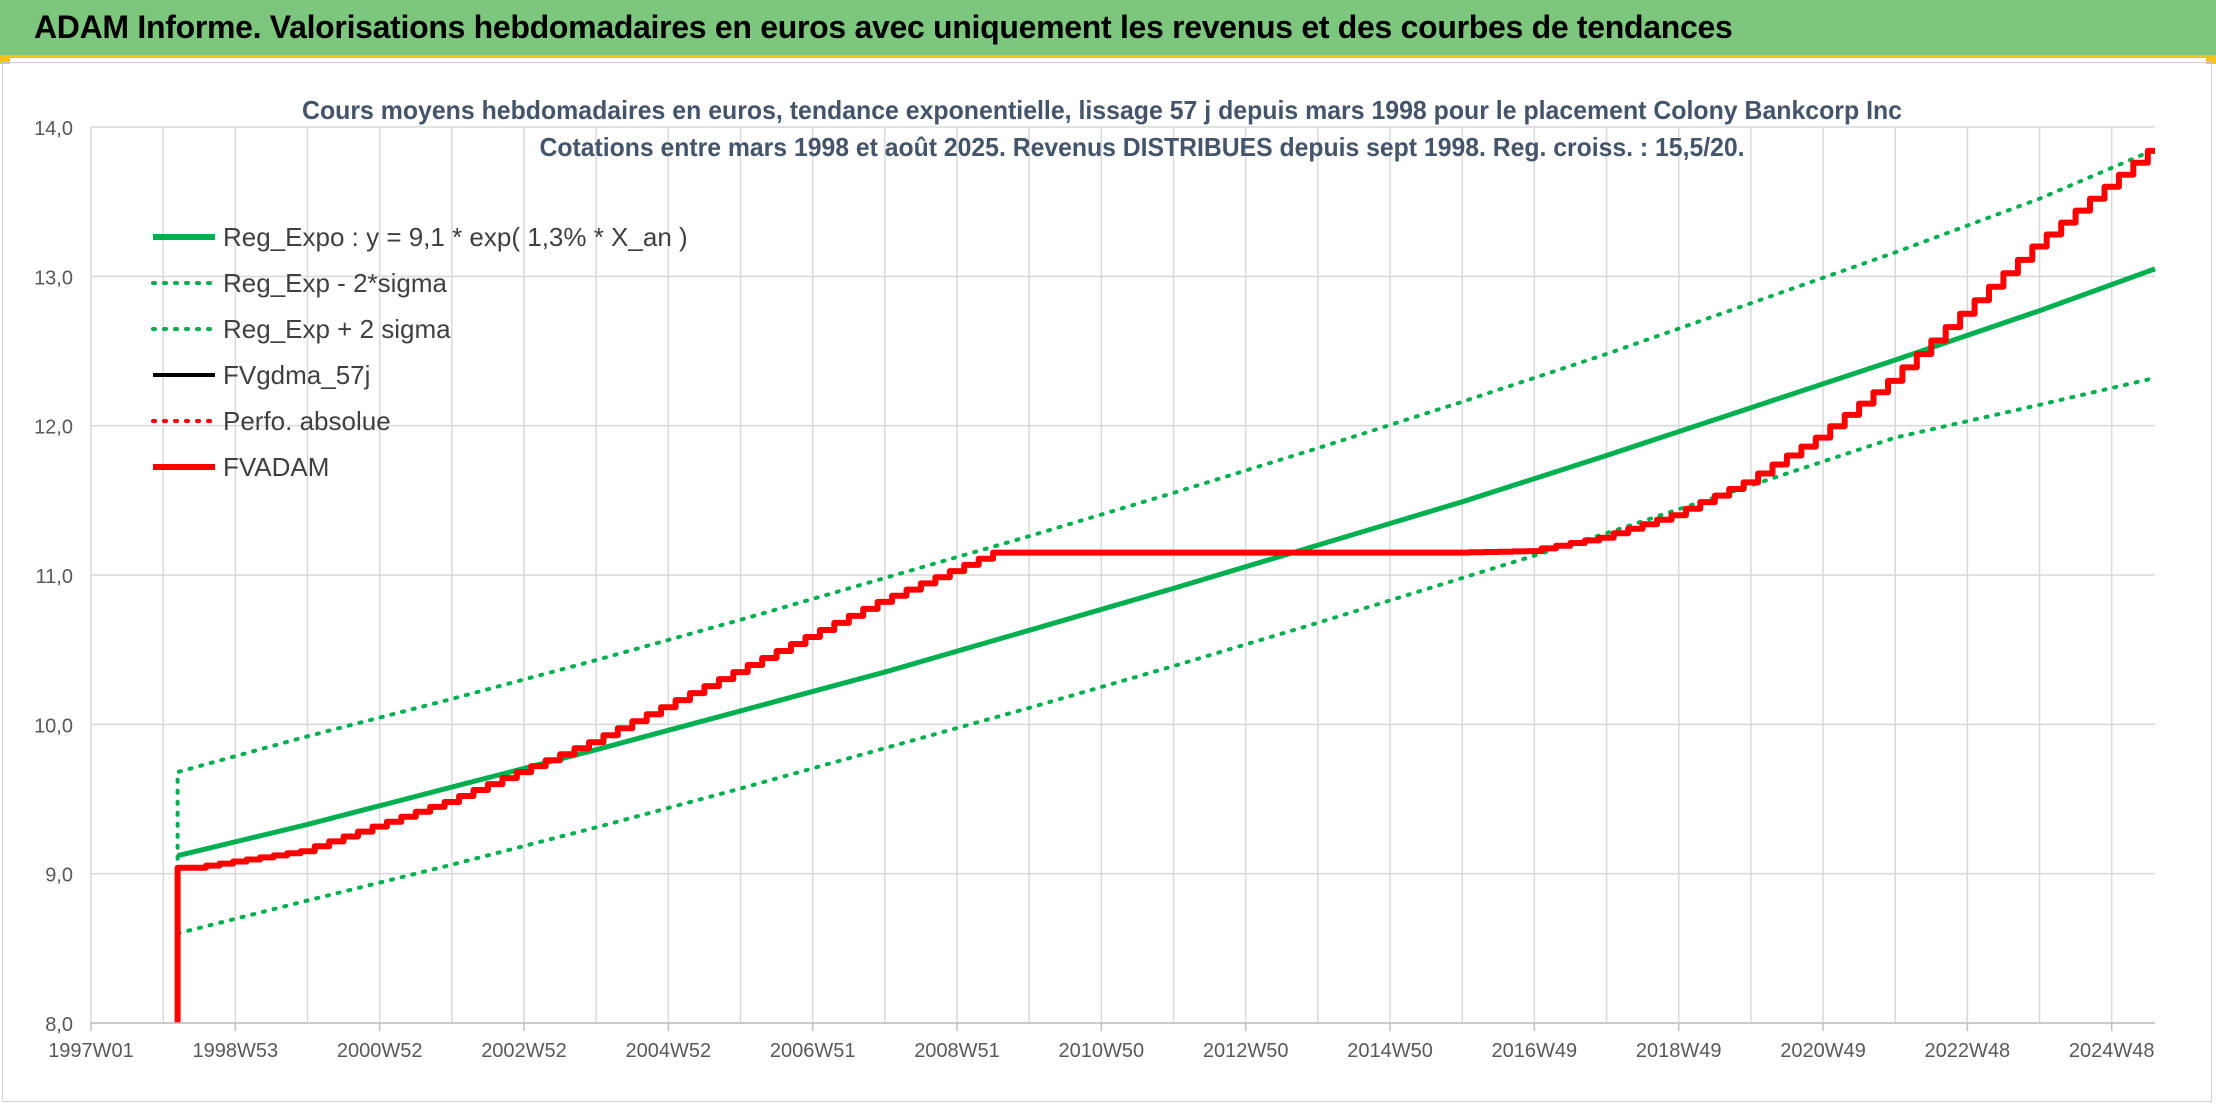 This screenshot has width=2216, height=1106. I want to click on corner-mark-right, so click(2211, 61).